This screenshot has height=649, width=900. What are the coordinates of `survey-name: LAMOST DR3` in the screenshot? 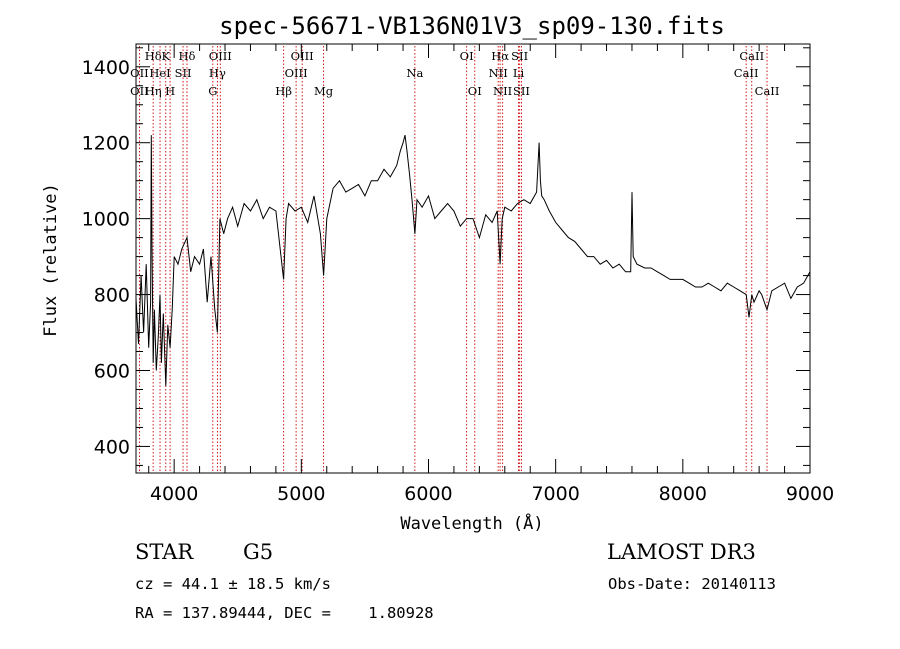 It's located at (681, 552).